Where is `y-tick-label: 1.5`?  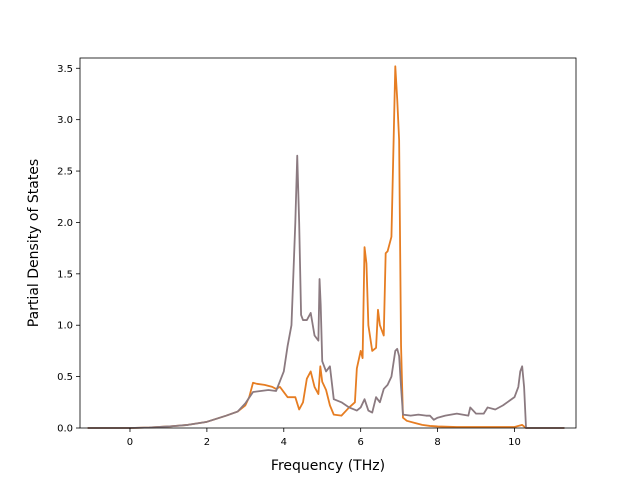
y-tick-label: 1.5 is located at coordinates (65, 274).